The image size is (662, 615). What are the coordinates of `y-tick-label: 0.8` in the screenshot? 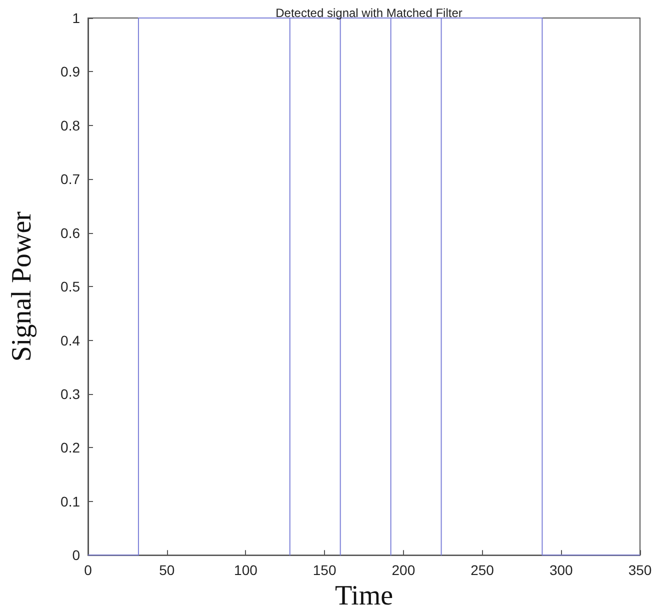 It's located at (70, 125).